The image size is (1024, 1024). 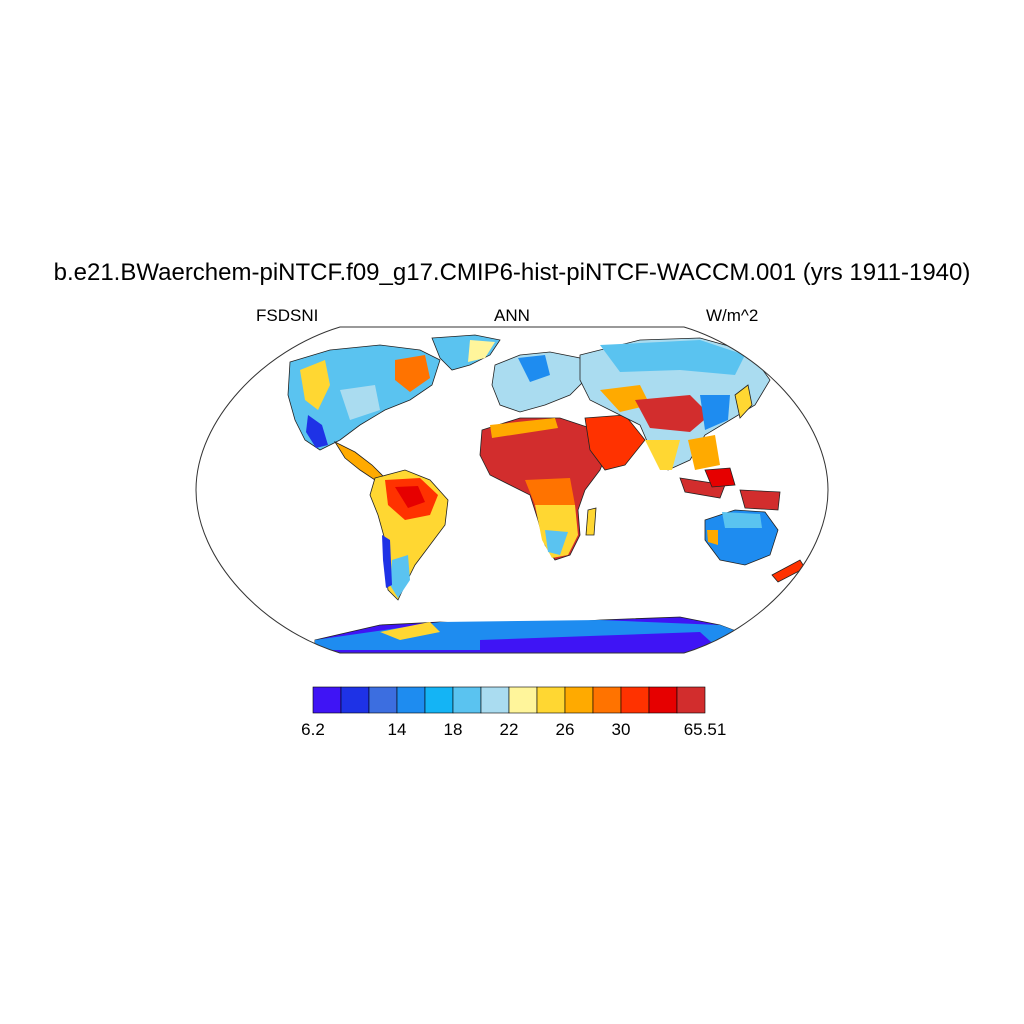 What do you see at coordinates (662, 455) in the screenshot?
I see `field-india` at bounding box center [662, 455].